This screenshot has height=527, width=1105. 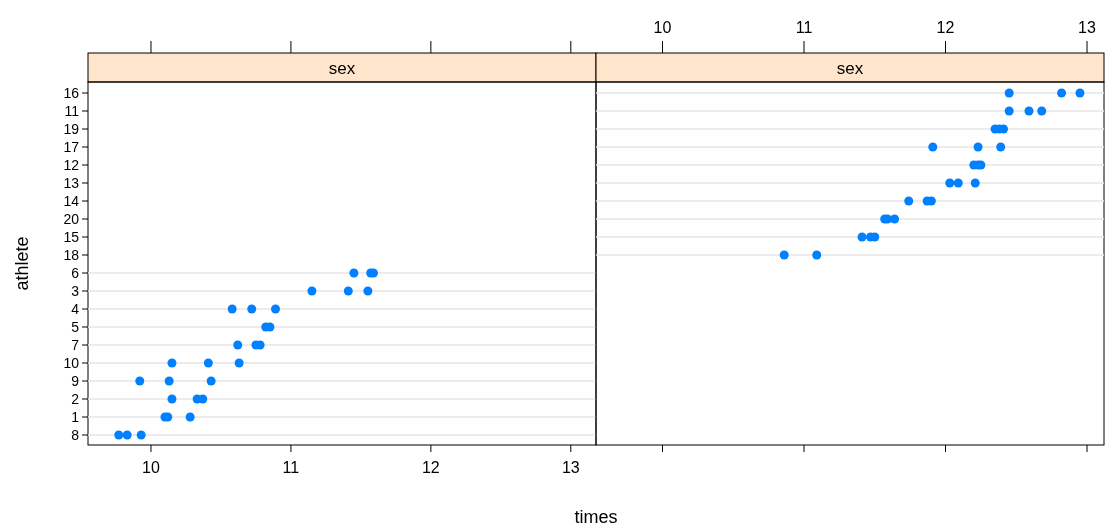 What do you see at coordinates (75, 345) in the screenshot?
I see `y-tick-label: 7` at bounding box center [75, 345].